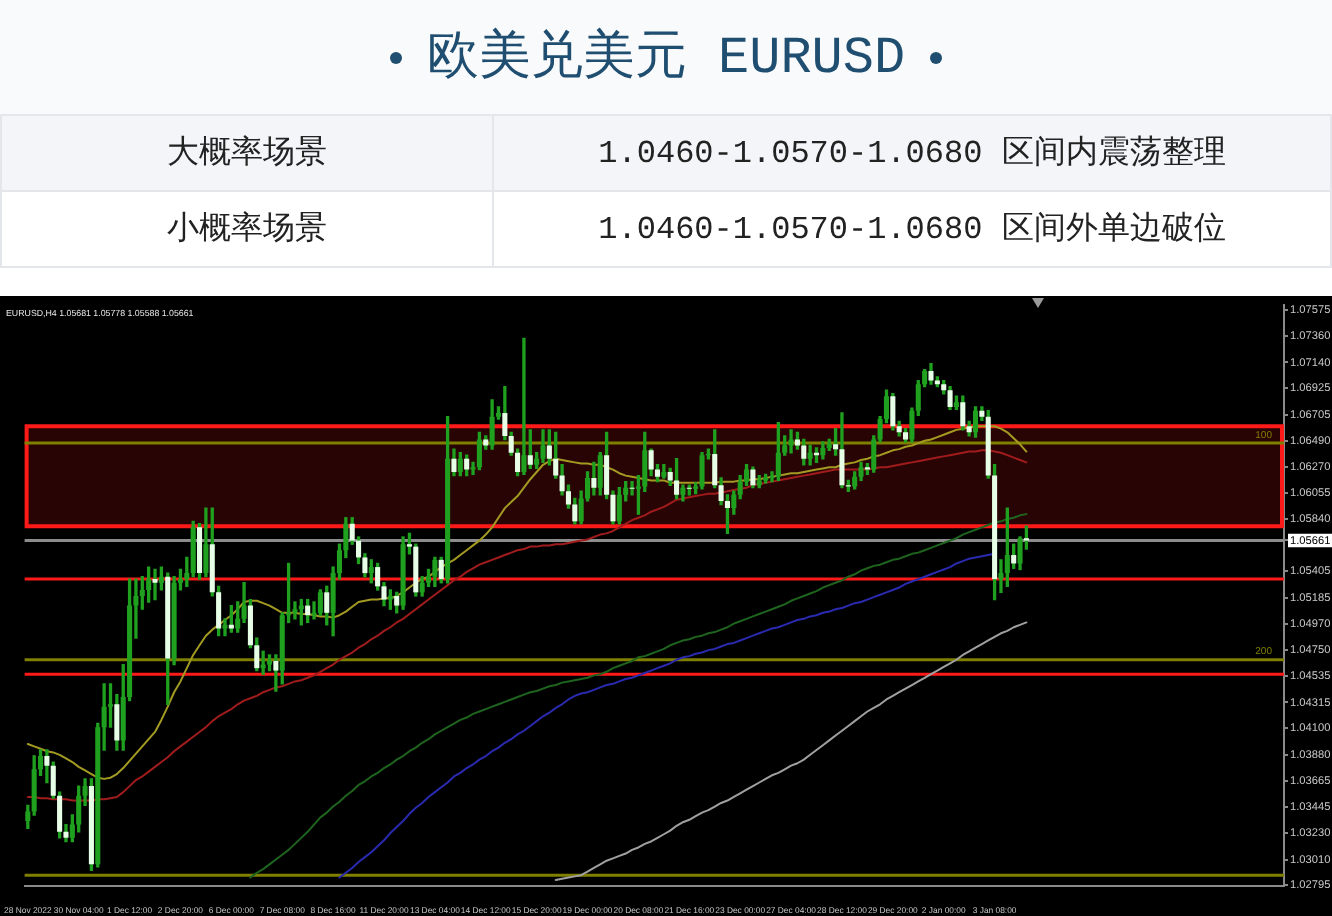 The image size is (1332, 916). I want to click on text: 欧美兑美元 EURUSD, so click(666, 57).